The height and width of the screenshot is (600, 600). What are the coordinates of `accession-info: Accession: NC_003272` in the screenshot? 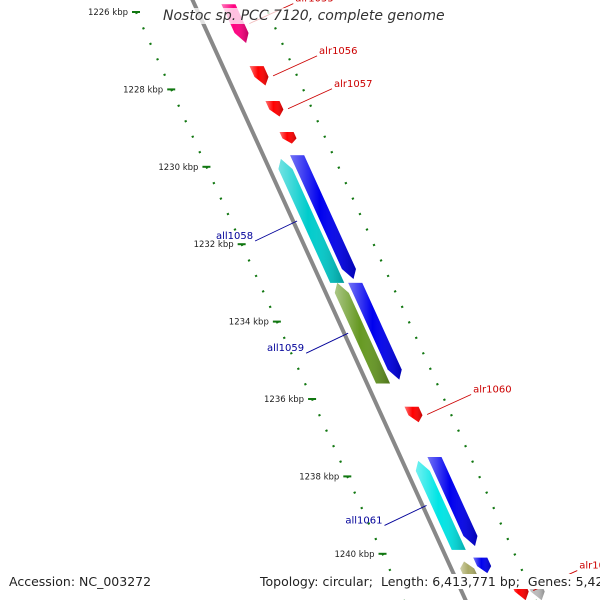 It's located at (80, 581).